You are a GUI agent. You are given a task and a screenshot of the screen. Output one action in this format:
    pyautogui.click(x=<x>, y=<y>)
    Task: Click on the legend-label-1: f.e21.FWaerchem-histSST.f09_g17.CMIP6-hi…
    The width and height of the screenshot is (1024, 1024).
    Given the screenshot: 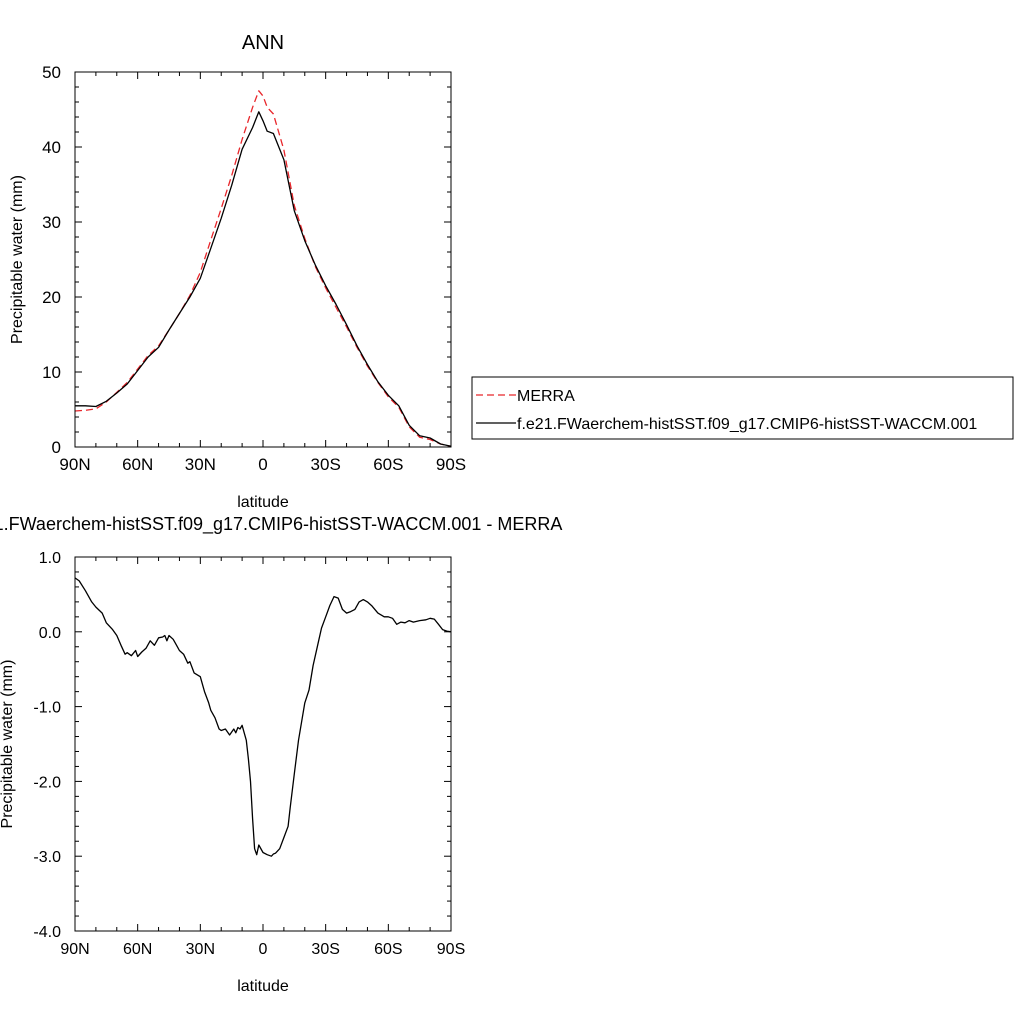 What is the action you would take?
    pyautogui.click(x=747, y=424)
    